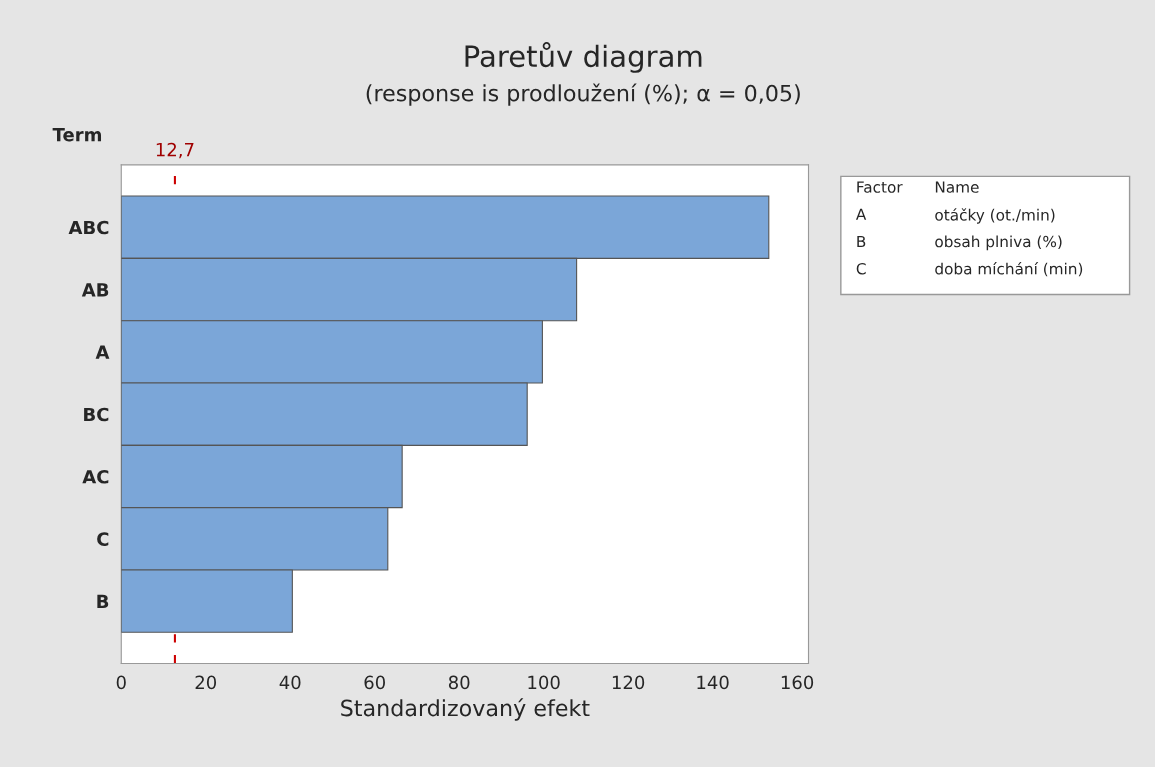 This screenshot has width=1155, height=767. What do you see at coordinates (374, 682) in the screenshot?
I see `x-tick-label: 60` at bounding box center [374, 682].